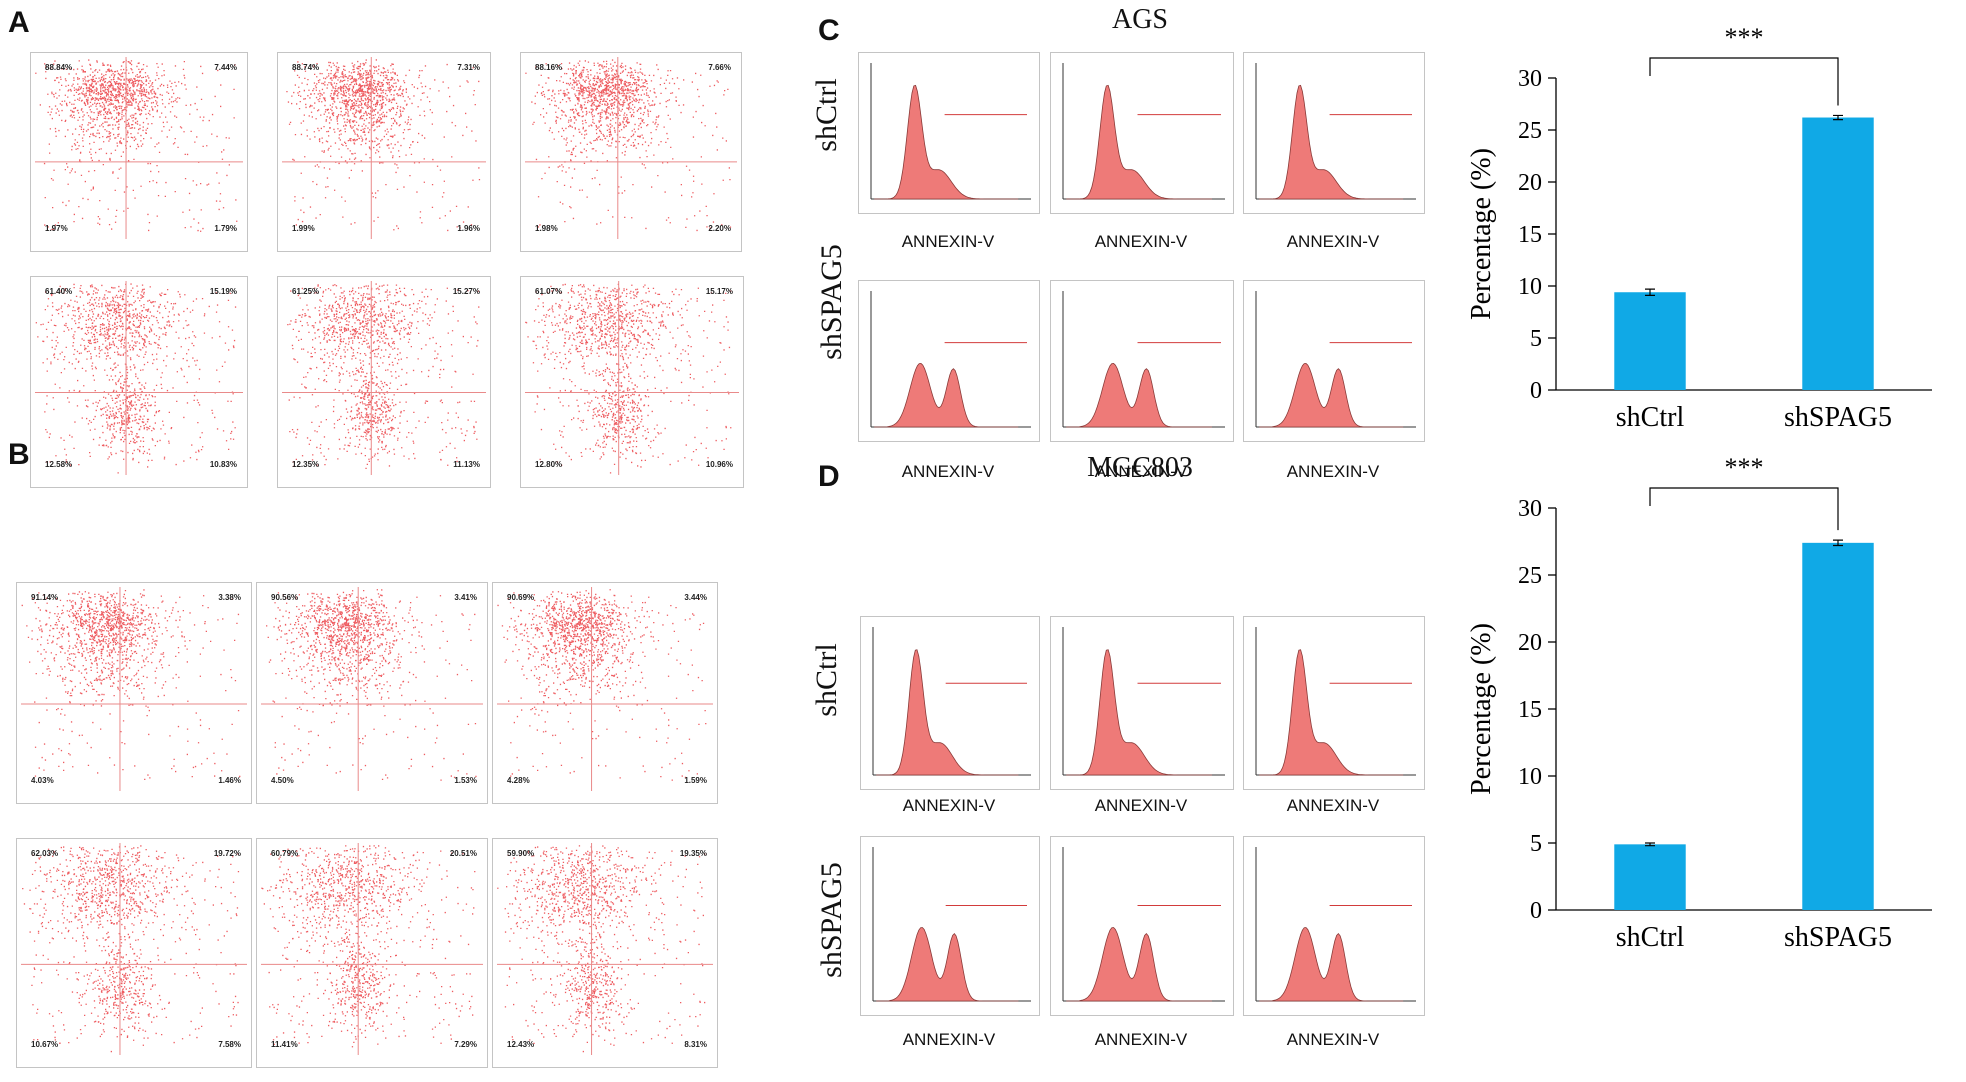  What do you see at coordinates (59, 67) in the screenshot?
I see `quadrant-value: 88.84%` at bounding box center [59, 67].